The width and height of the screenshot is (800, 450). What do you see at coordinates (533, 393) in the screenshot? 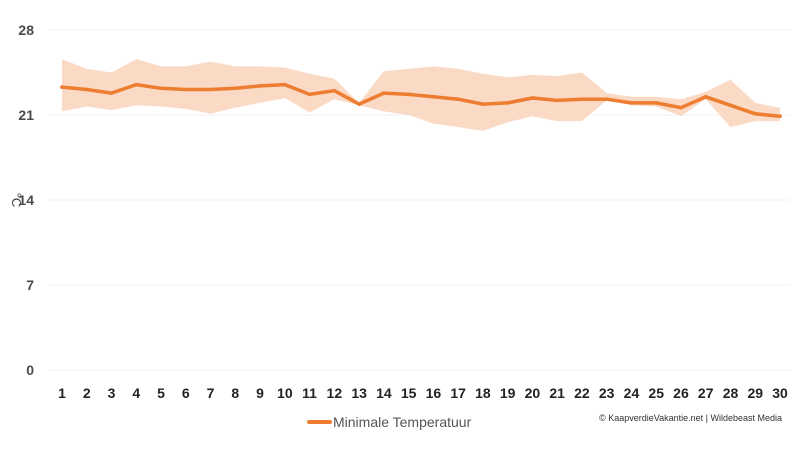
I see `x-tick-label: 20` at bounding box center [533, 393].